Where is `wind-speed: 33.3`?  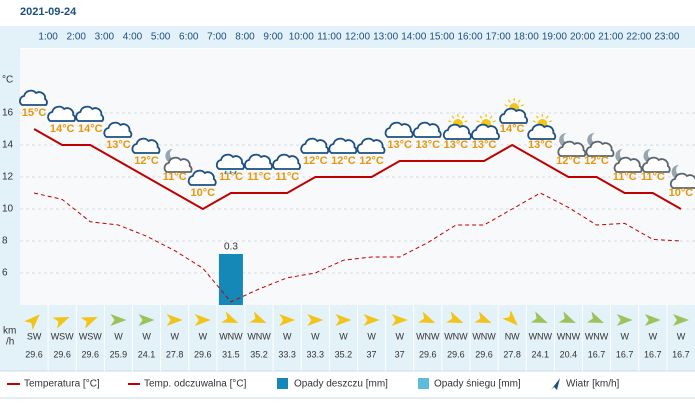
wind-speed: 33.3 is located at coordinates (287, 354).